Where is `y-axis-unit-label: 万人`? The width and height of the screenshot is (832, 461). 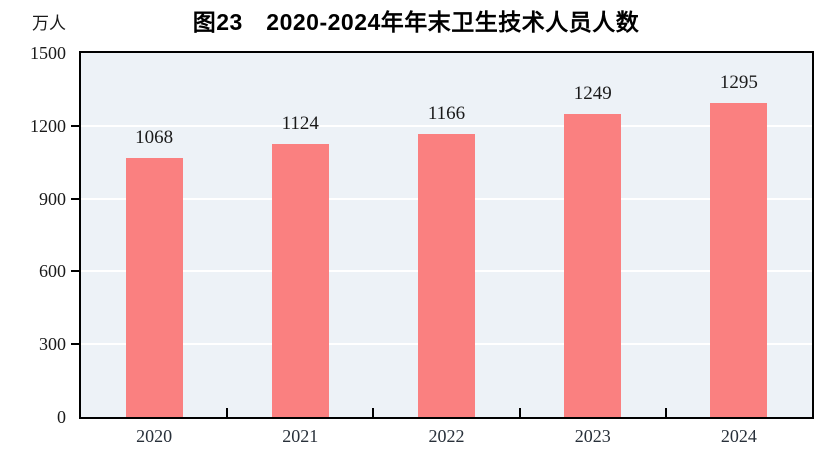
y-axis-unit-label: 万人 is located at coordinates (49, 23).